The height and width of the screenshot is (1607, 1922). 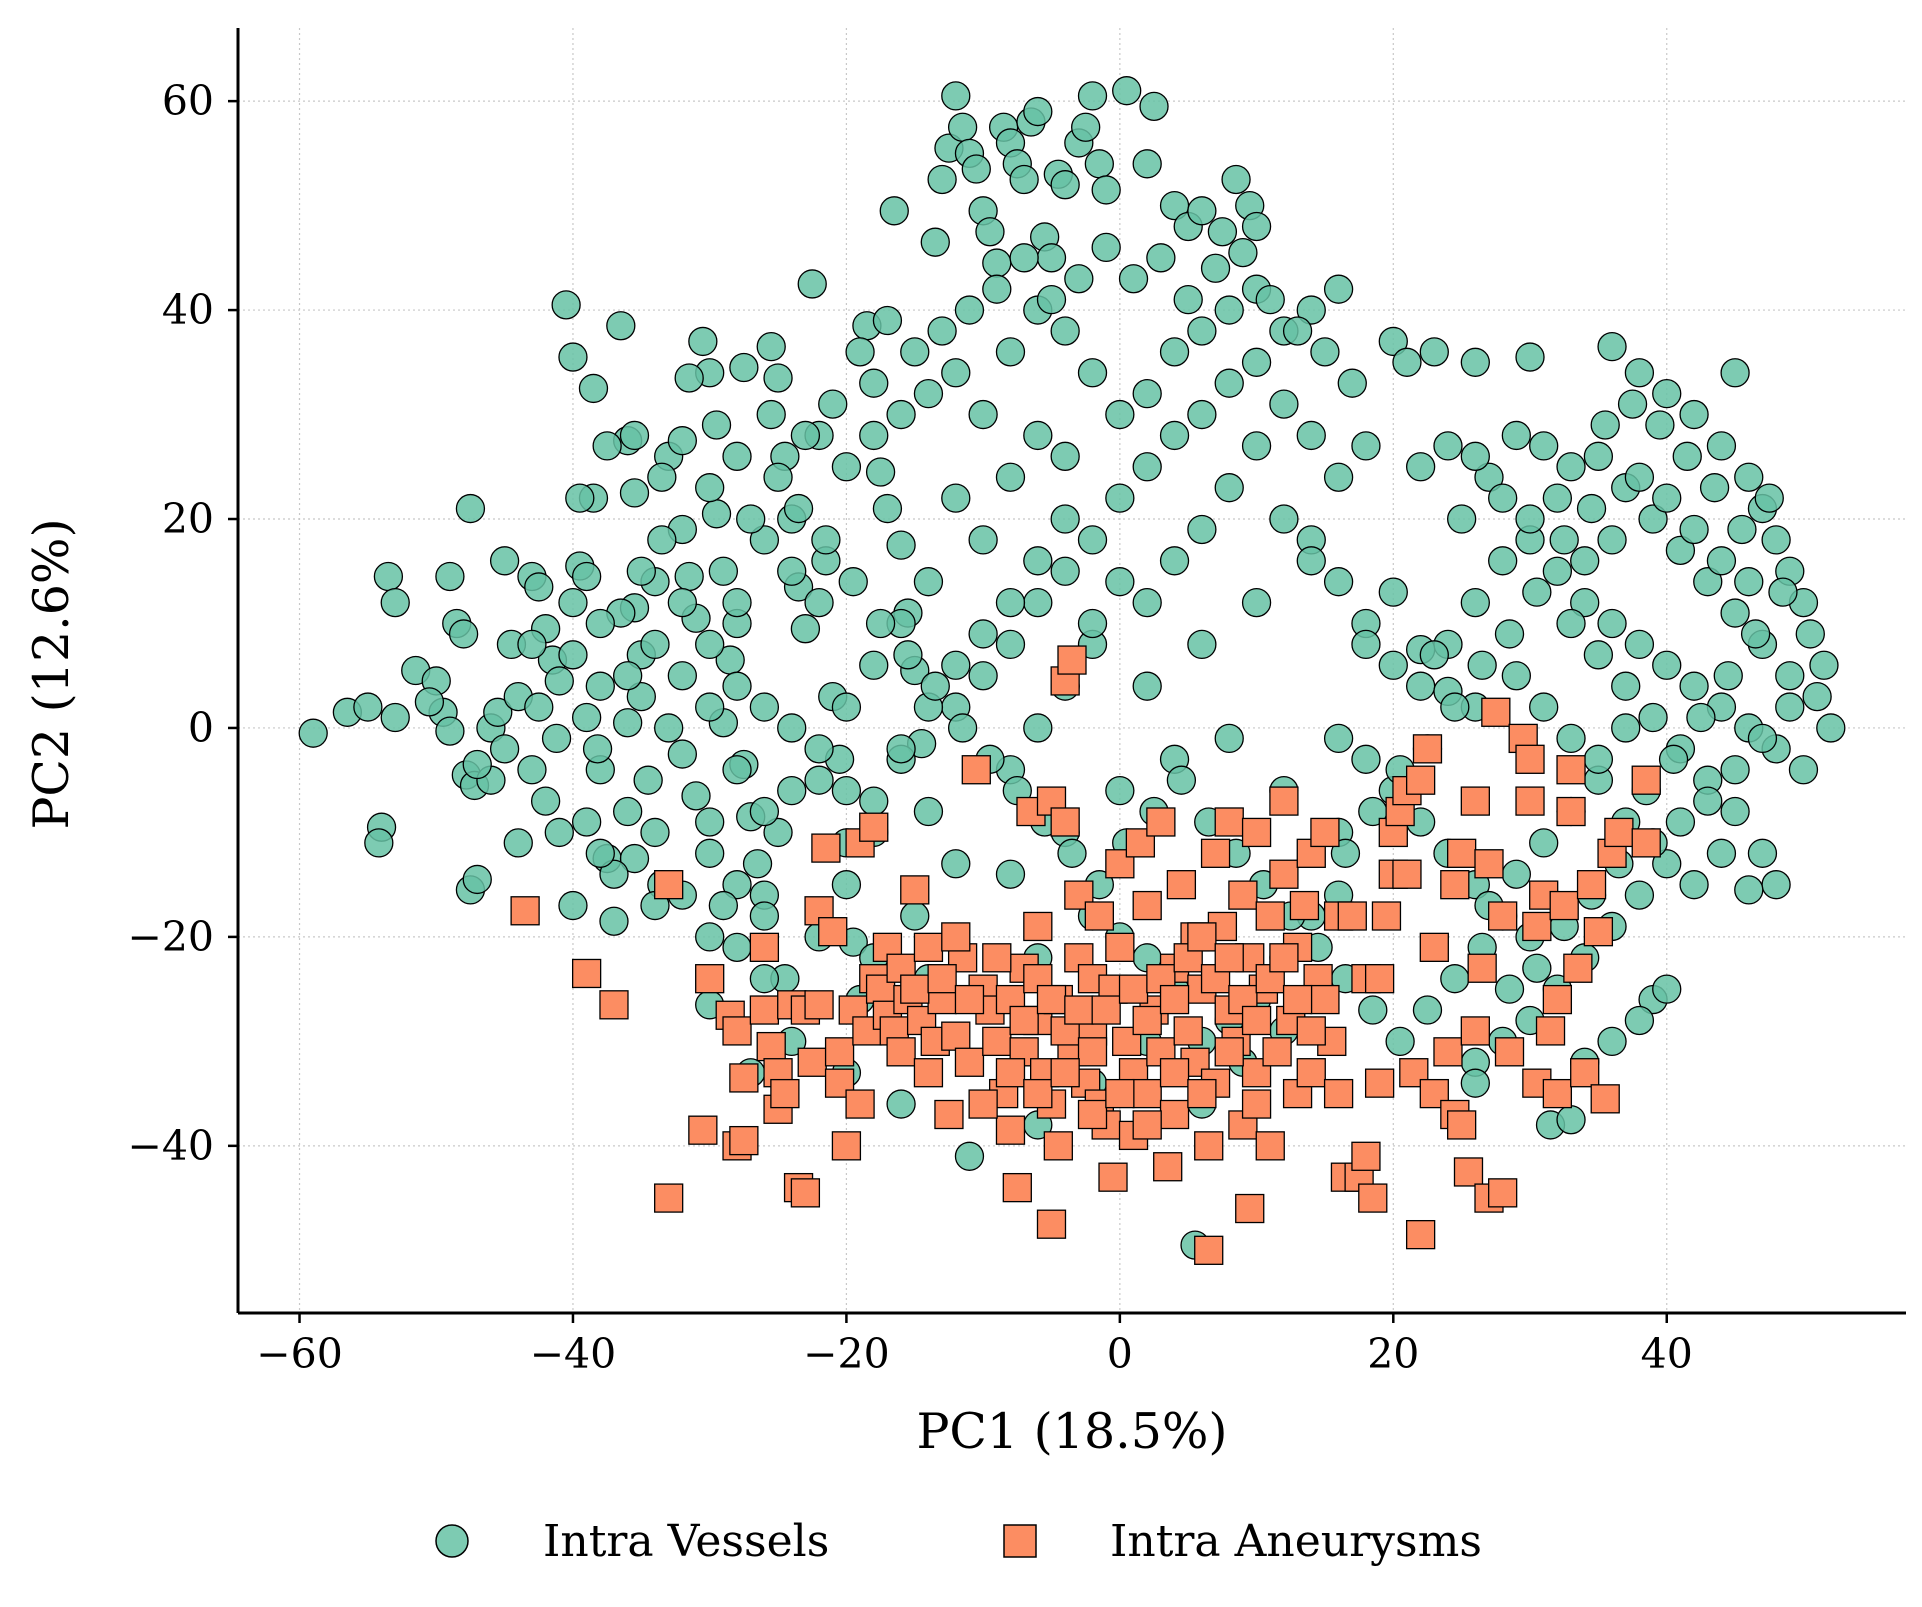 What do you see at coordinates (1020, 1541) in the screenshot?
I see `legend-marker-intra-aneurysms` at bounding box center [1020, 1541].